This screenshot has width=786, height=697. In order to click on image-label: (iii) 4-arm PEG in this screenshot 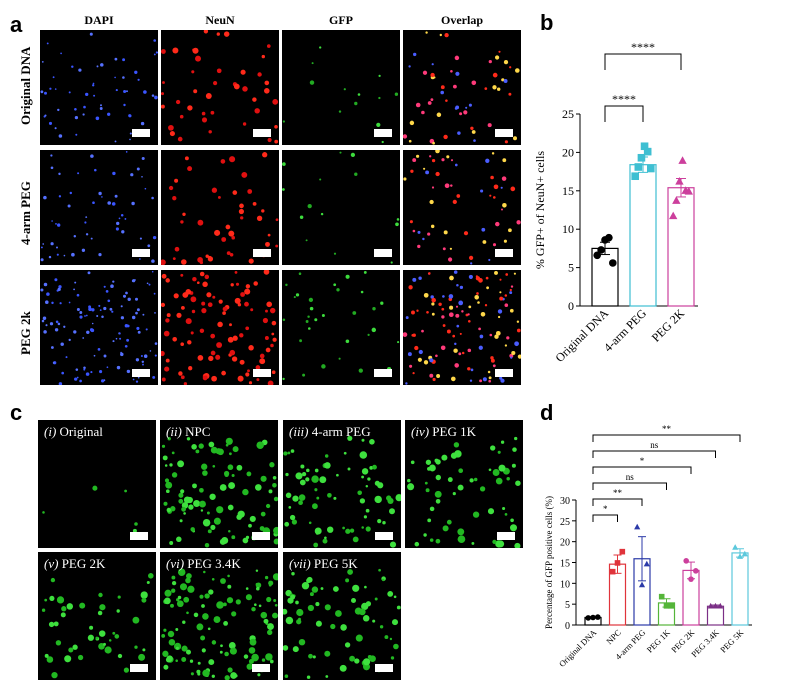, I will do `click(330, 432)`.